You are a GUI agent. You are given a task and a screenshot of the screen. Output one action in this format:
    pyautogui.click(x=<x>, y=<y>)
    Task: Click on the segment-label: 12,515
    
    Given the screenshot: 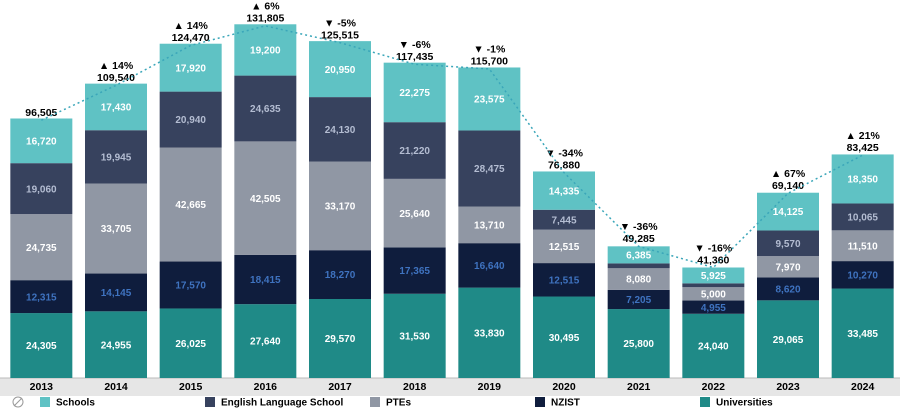 What is the action you would take?
    pyautogui.click(x=564, y=280)
    